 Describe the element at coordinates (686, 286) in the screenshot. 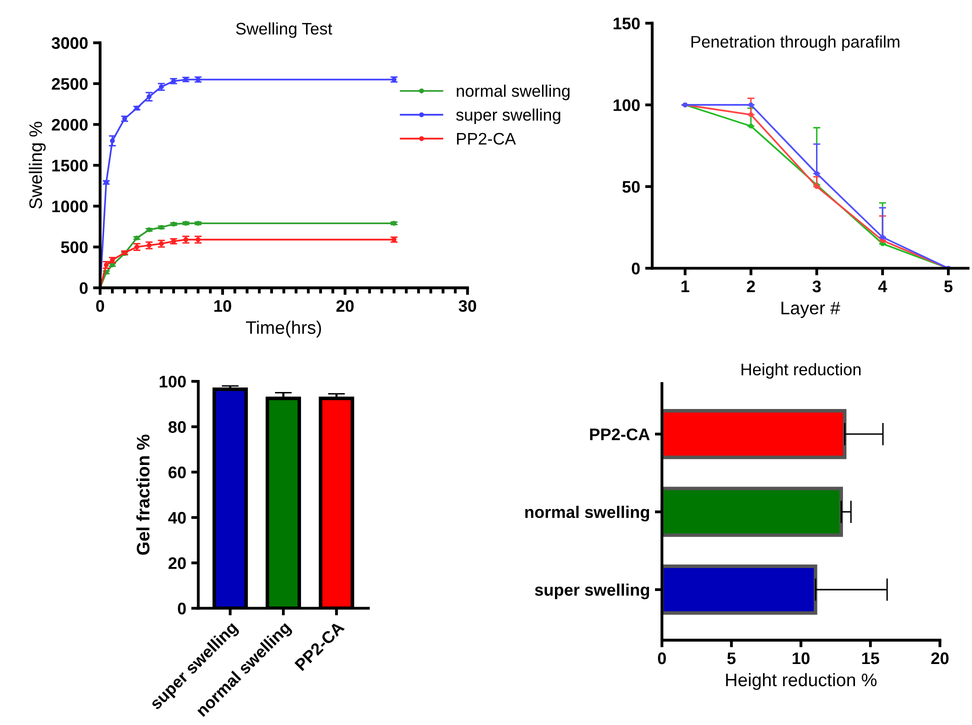

I see `x-tick-label: 1` at that location.